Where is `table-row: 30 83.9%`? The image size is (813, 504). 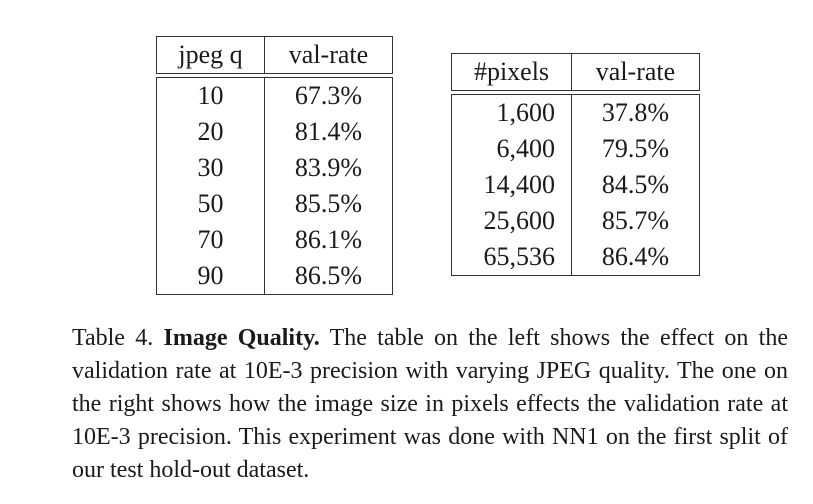 table-row: 30 83.9% is located at coordinates (274, 168).